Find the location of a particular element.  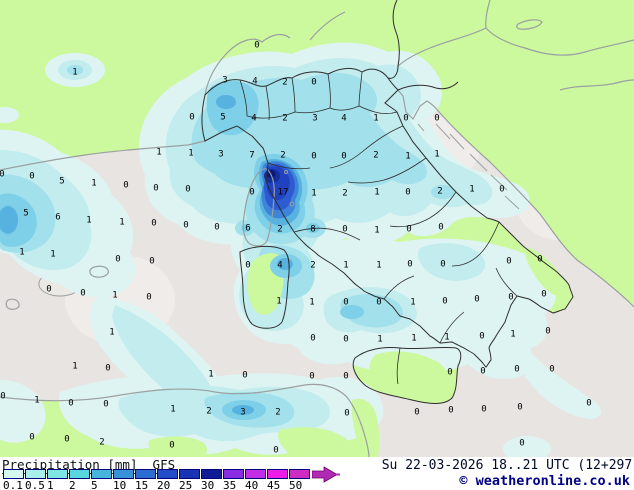

outline-sardinia is located at coordinates (264, 287).